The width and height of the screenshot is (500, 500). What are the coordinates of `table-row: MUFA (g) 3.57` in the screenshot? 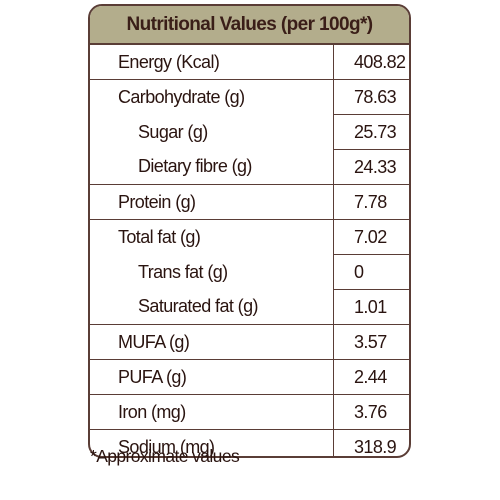 It's located at (249, 342).